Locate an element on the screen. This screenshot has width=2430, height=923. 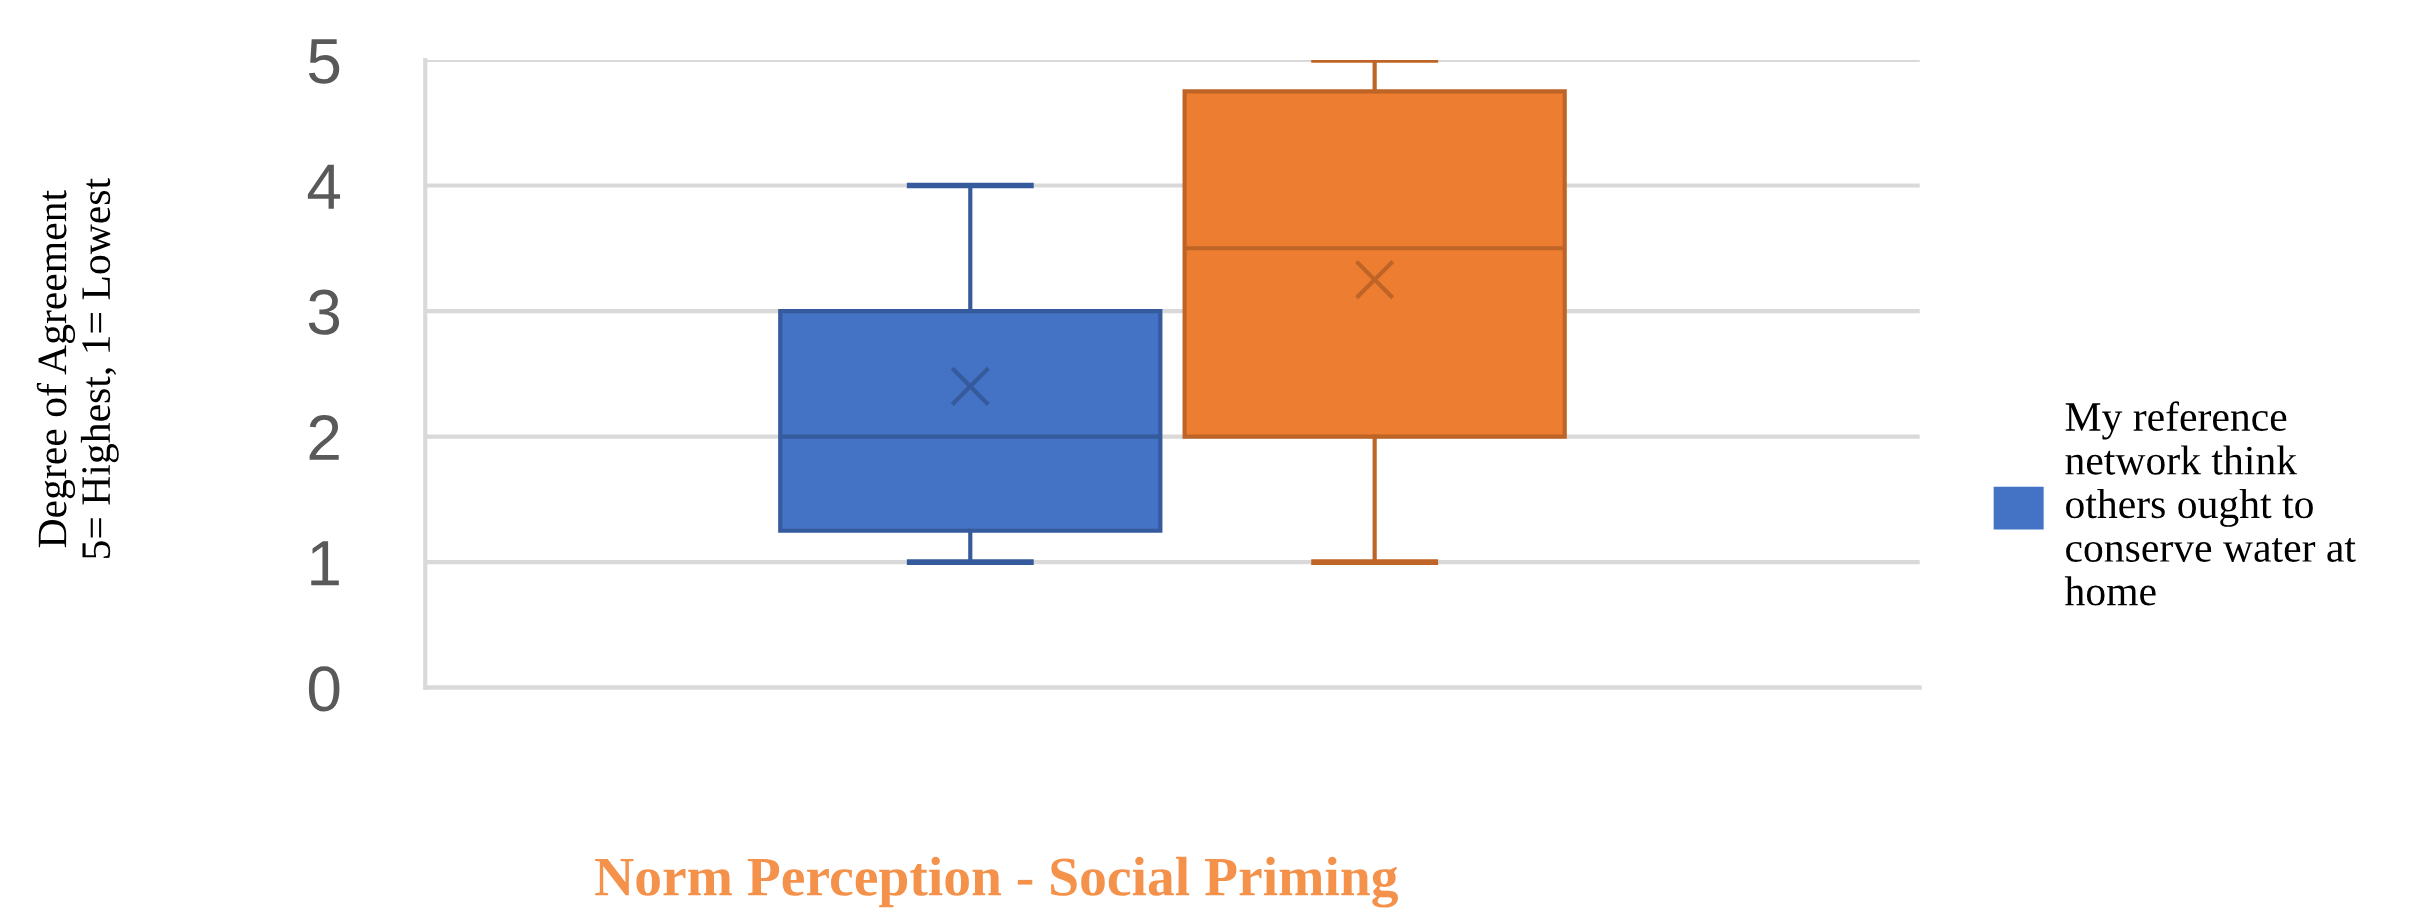
y-axis-title: Degree of Agreement 5= Highest, 1= Lowest is located at coordinates (77, 368).